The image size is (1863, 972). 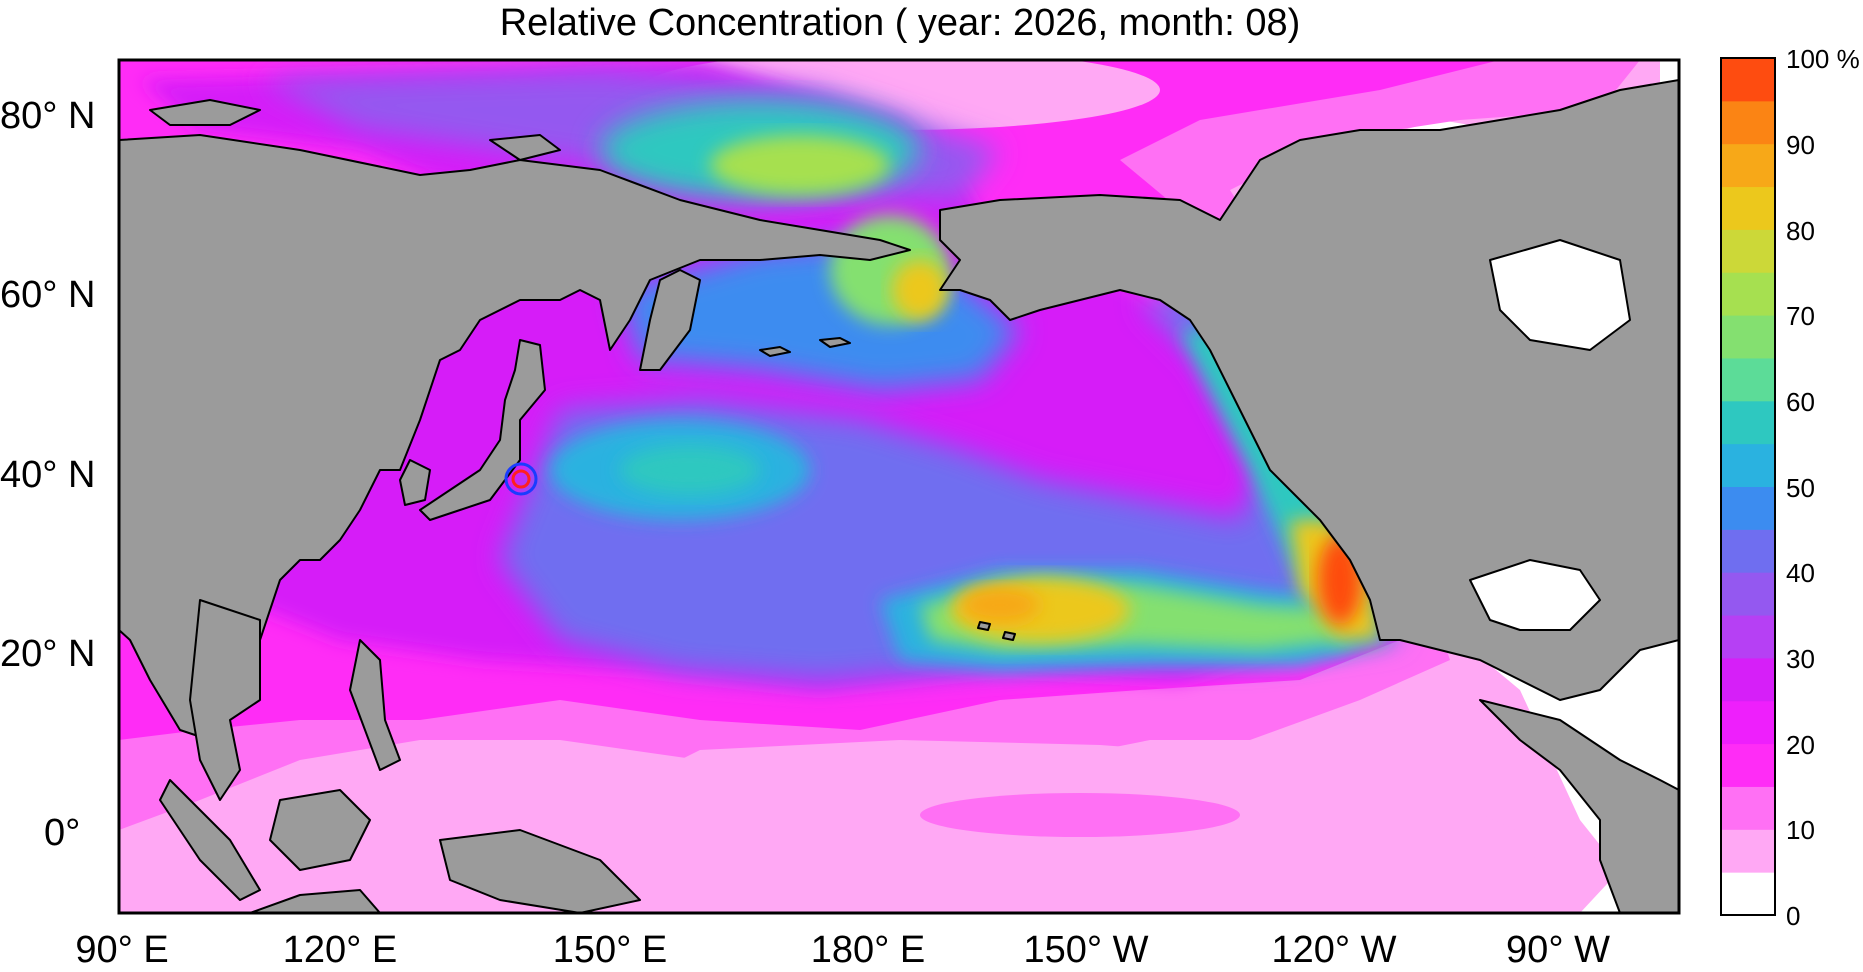 What do you see at coordinates (1800, 488) in the screenshot?
I see `colorbar-label-50: 50` at bounding box center [1800, 488].